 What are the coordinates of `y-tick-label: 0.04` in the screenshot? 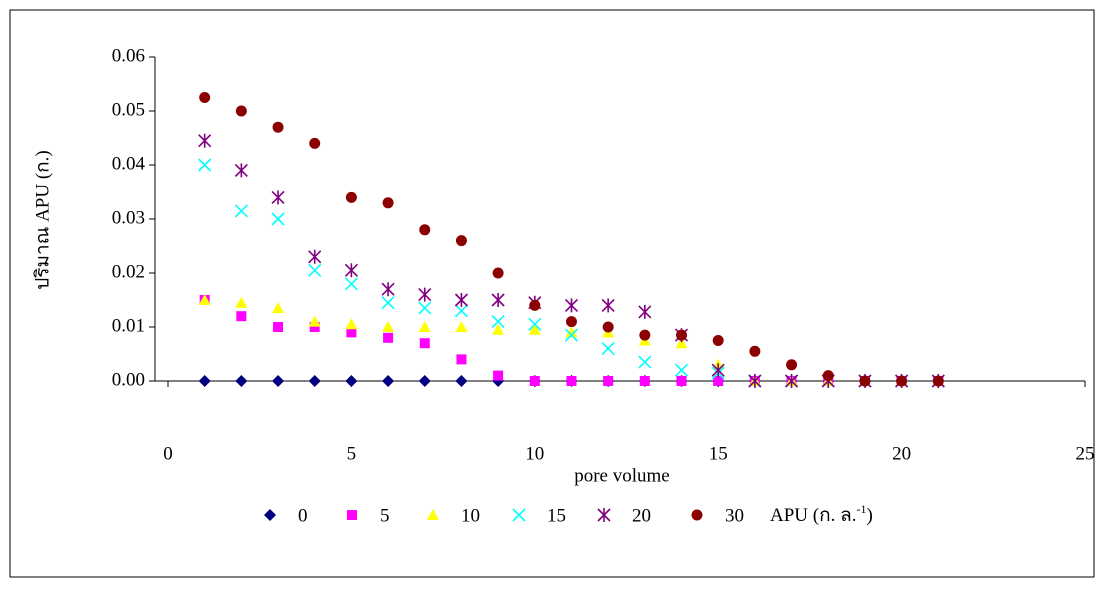 It's located at (129, 163).